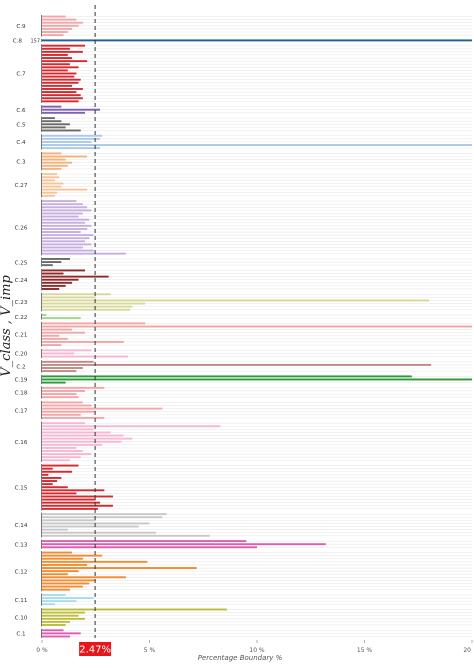  Describe the element at coordinates (35, 41) in the screenshot. I see `category-tick-label: 157` at that location.